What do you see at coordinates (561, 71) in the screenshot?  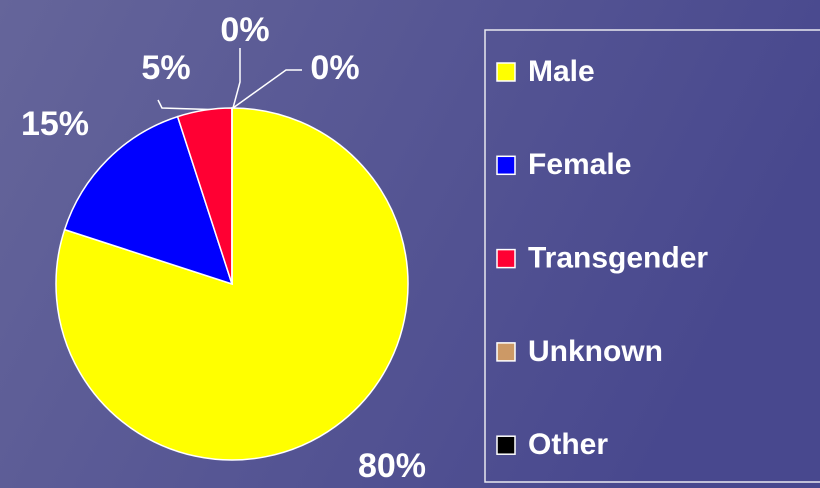 I see `legend-label: Male` at bounding box center [561, 71].